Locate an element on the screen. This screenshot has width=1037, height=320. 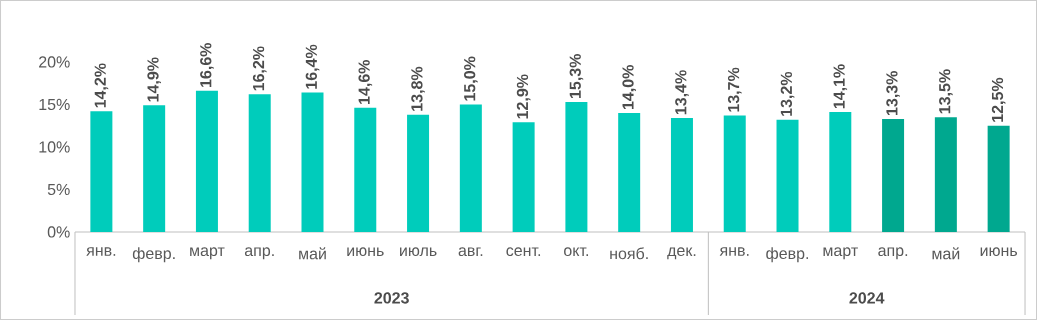
data-label: 12,5% is located at coordinates (998, 99).